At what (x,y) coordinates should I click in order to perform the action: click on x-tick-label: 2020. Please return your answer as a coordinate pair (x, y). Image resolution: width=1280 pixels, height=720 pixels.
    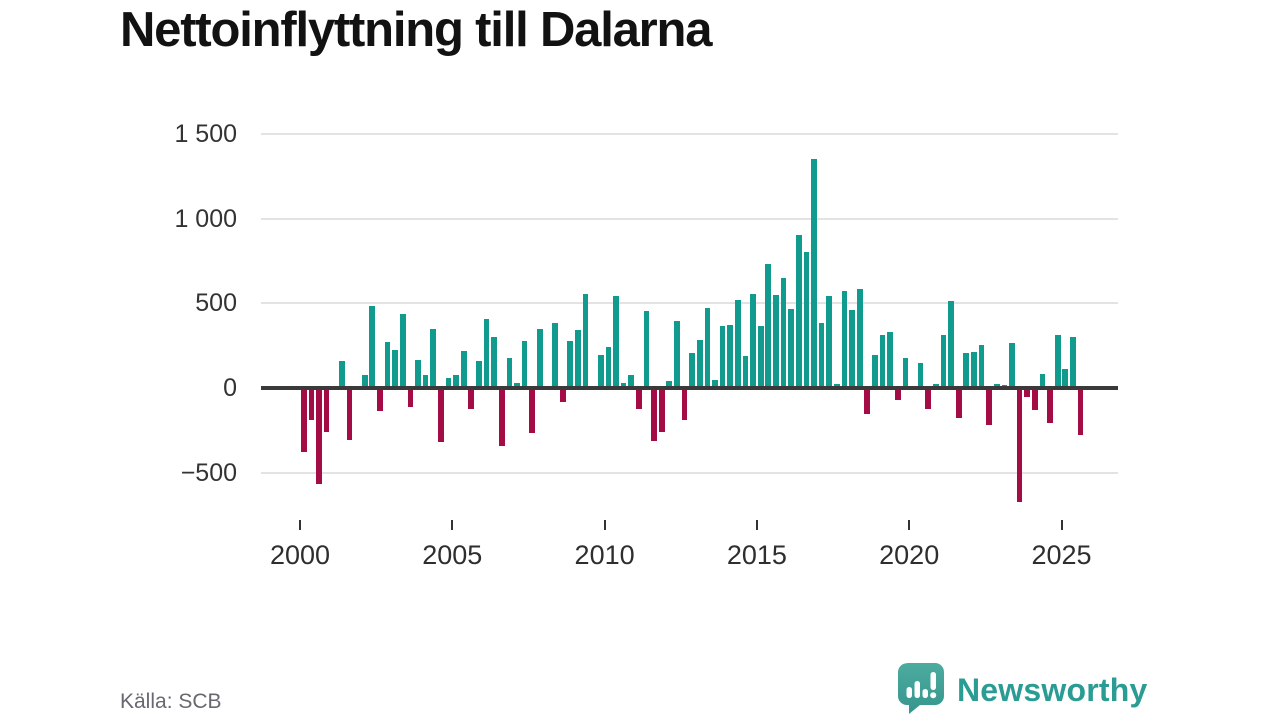
    Looking at the image, I should click on (909, 555).